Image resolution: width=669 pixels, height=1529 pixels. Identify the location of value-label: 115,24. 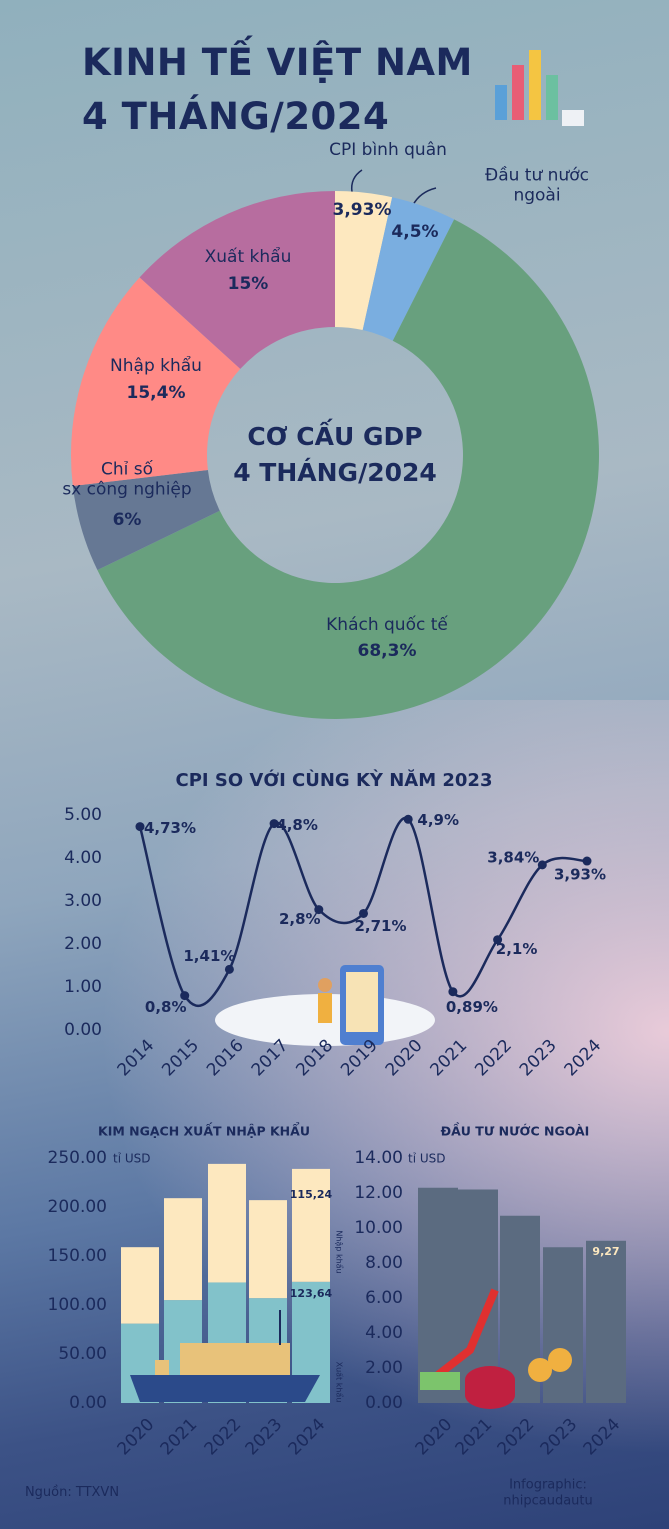
(311, 1194).